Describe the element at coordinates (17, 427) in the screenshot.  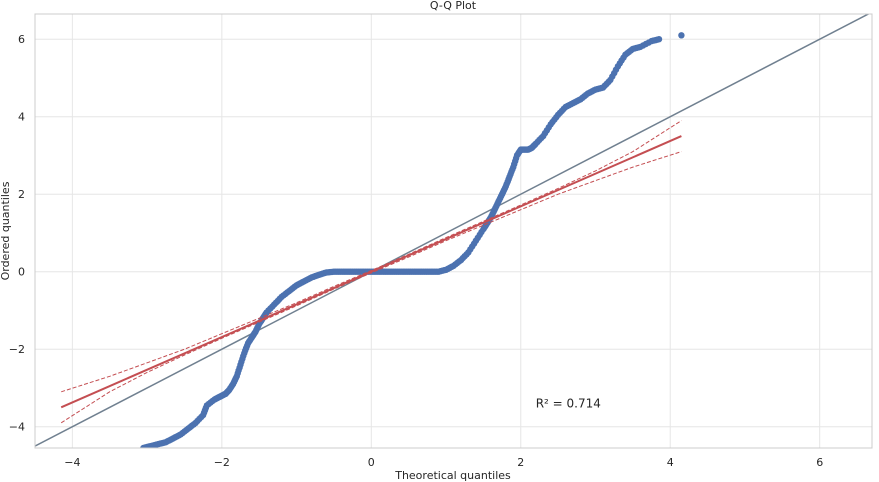
I see `y-tick-label: −4` at that location.